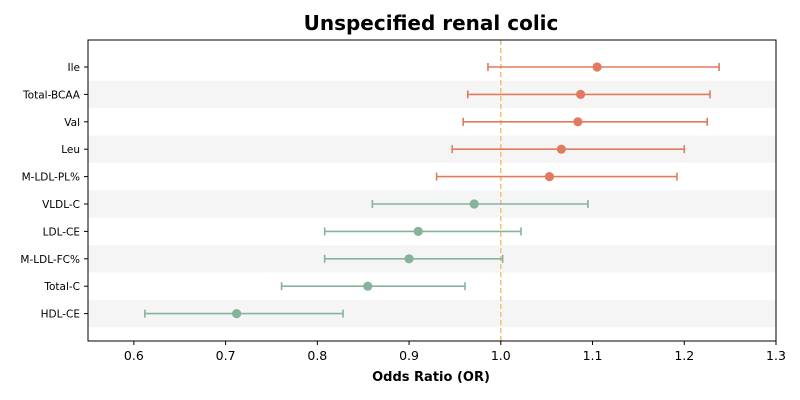  I want to click on x-tick-label: 1.3, so click(776, 355).